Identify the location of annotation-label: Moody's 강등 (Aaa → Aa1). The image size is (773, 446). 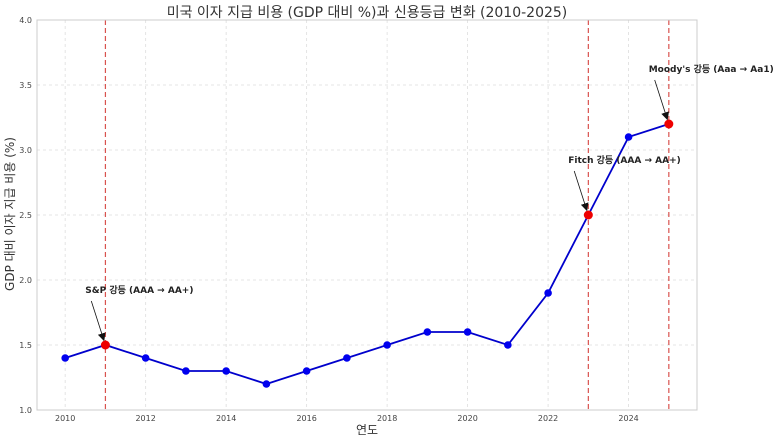
(711, 69).